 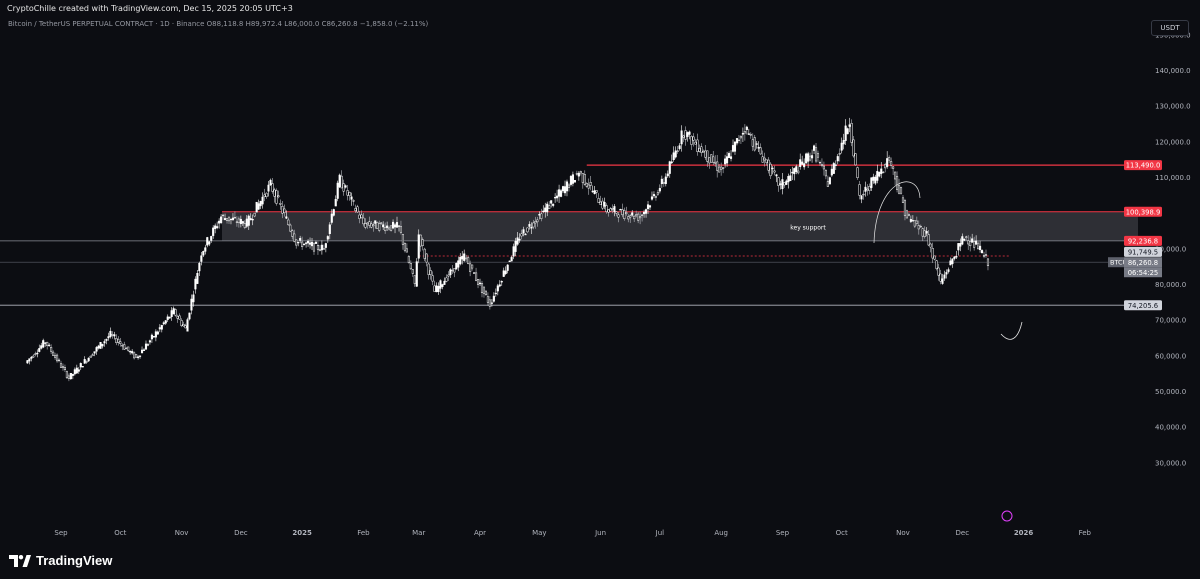 What do you see at coordinates (1170, 321) in the screenshot?
I see `y-tick-label: 70,000.0` at bounding box center [1170, 321].